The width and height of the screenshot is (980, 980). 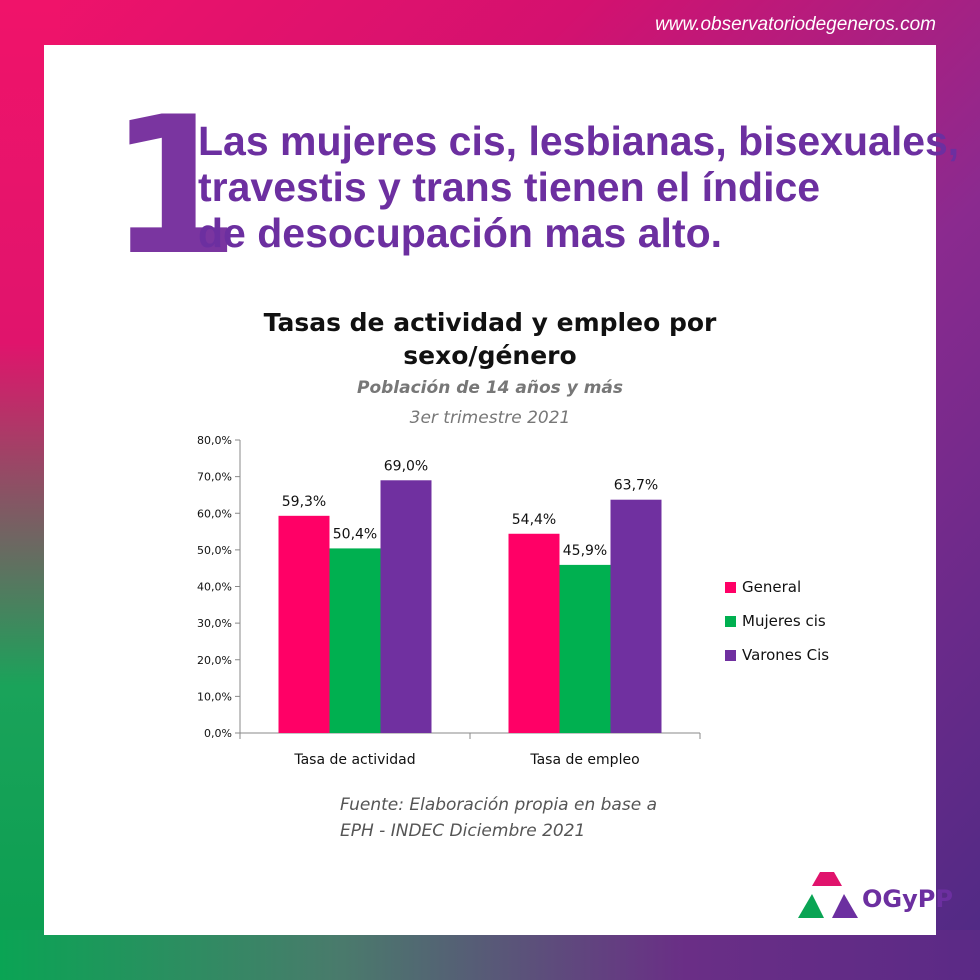 I want to click on y-tick-label: 80,0%, so click(x=214, y=440).